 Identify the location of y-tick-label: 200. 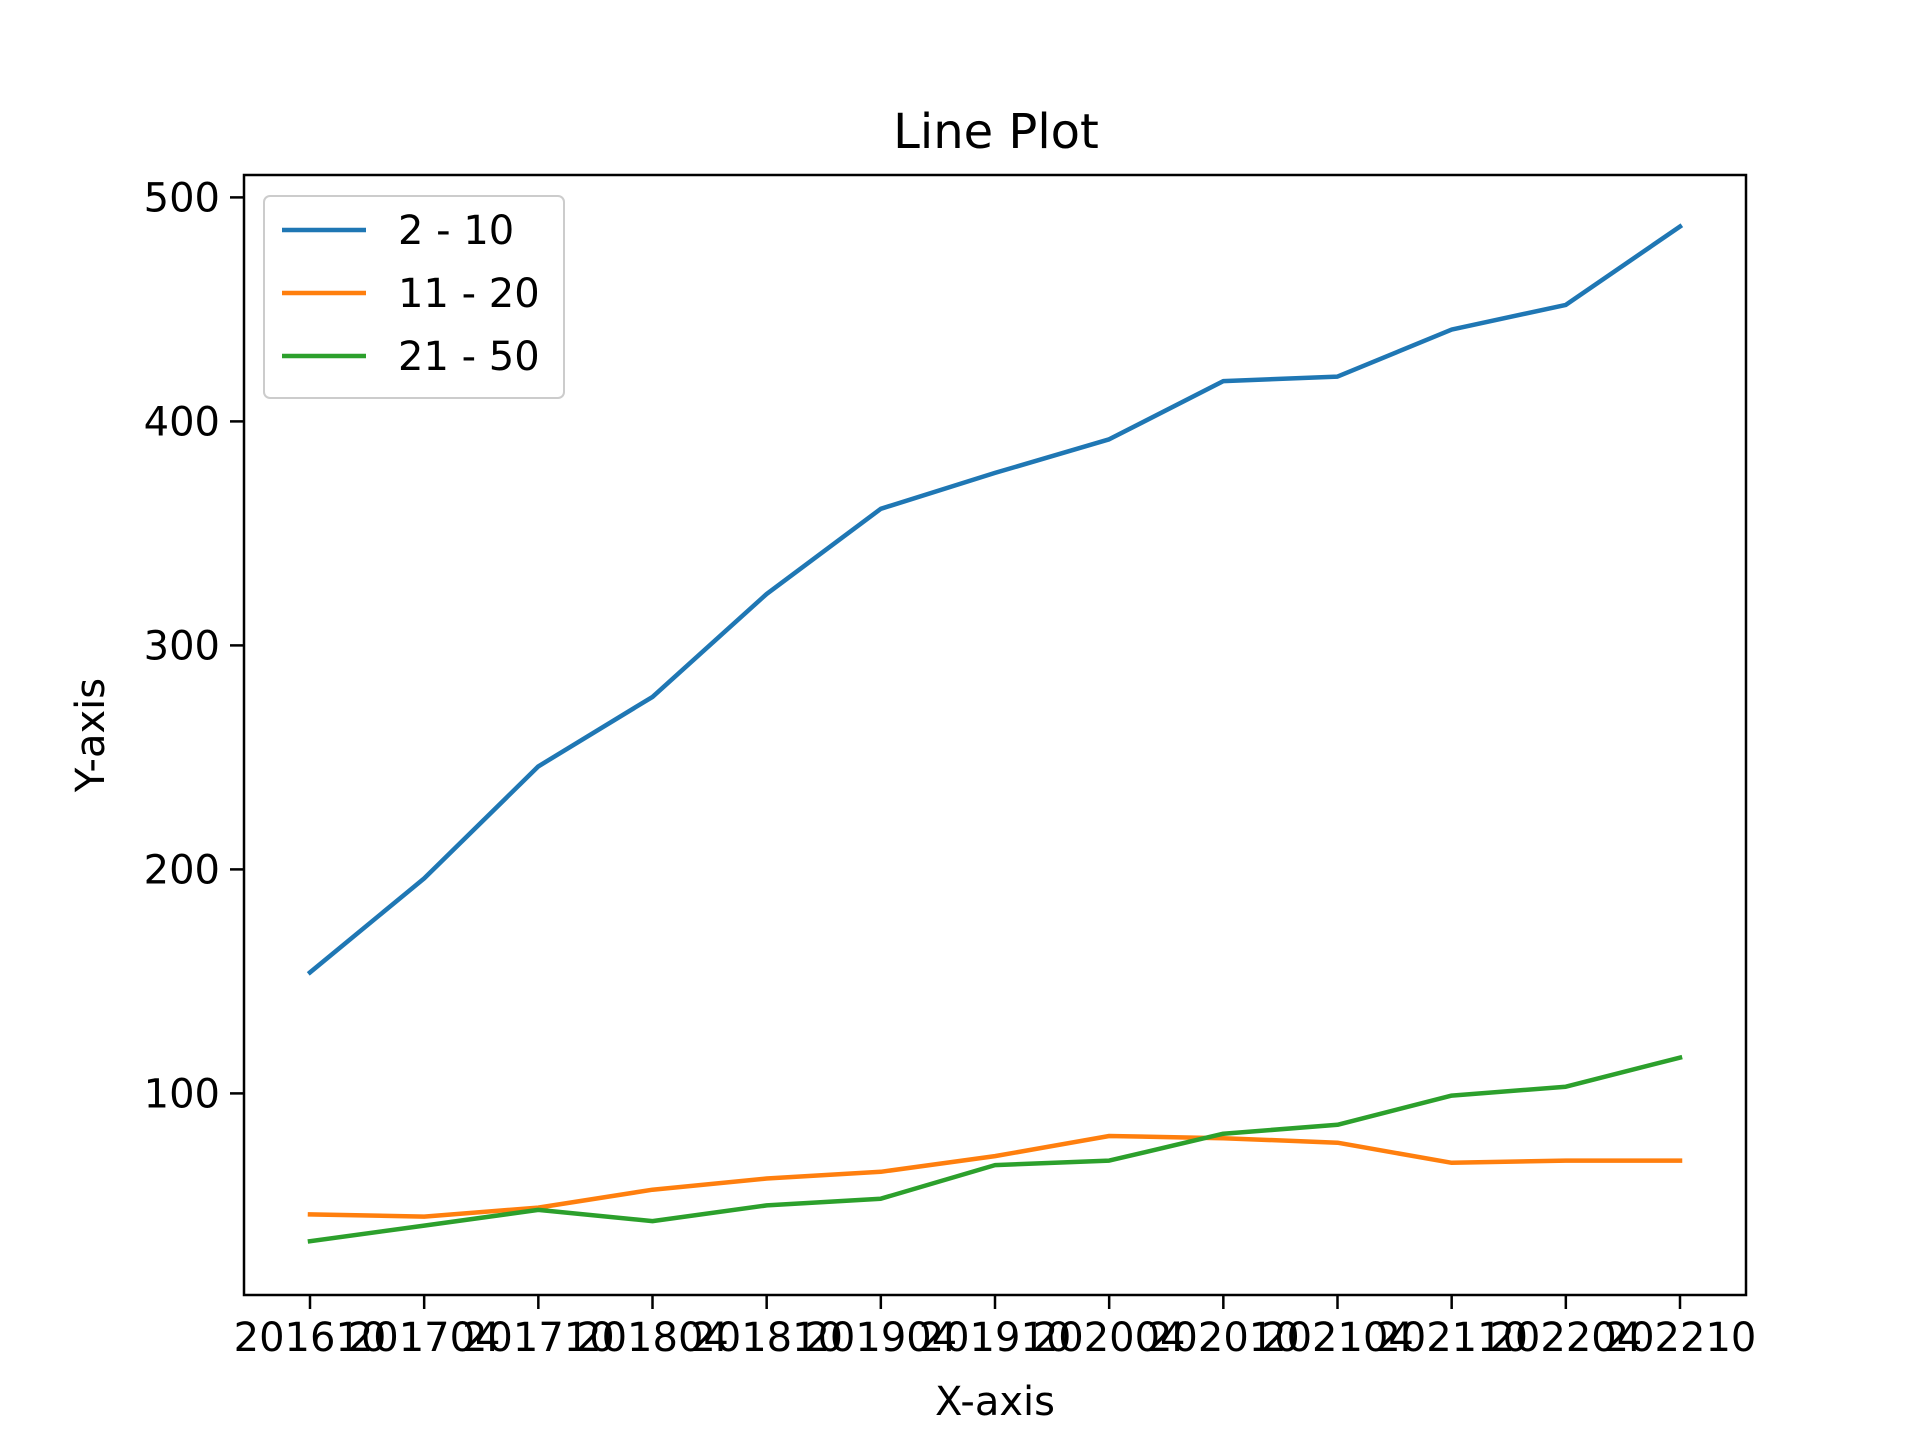
(182, 870).